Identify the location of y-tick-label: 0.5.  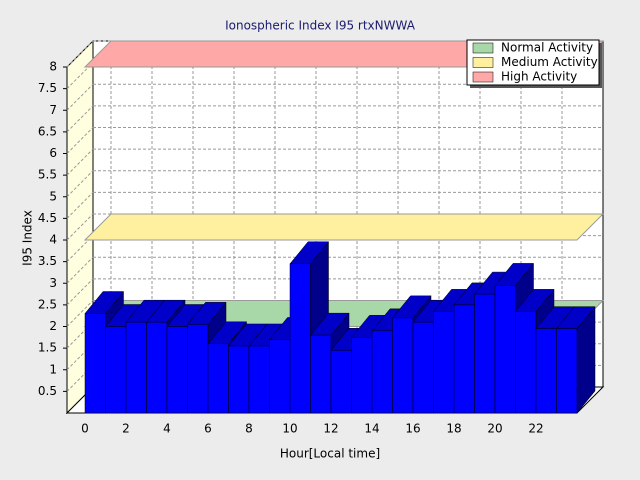
(47, 391).